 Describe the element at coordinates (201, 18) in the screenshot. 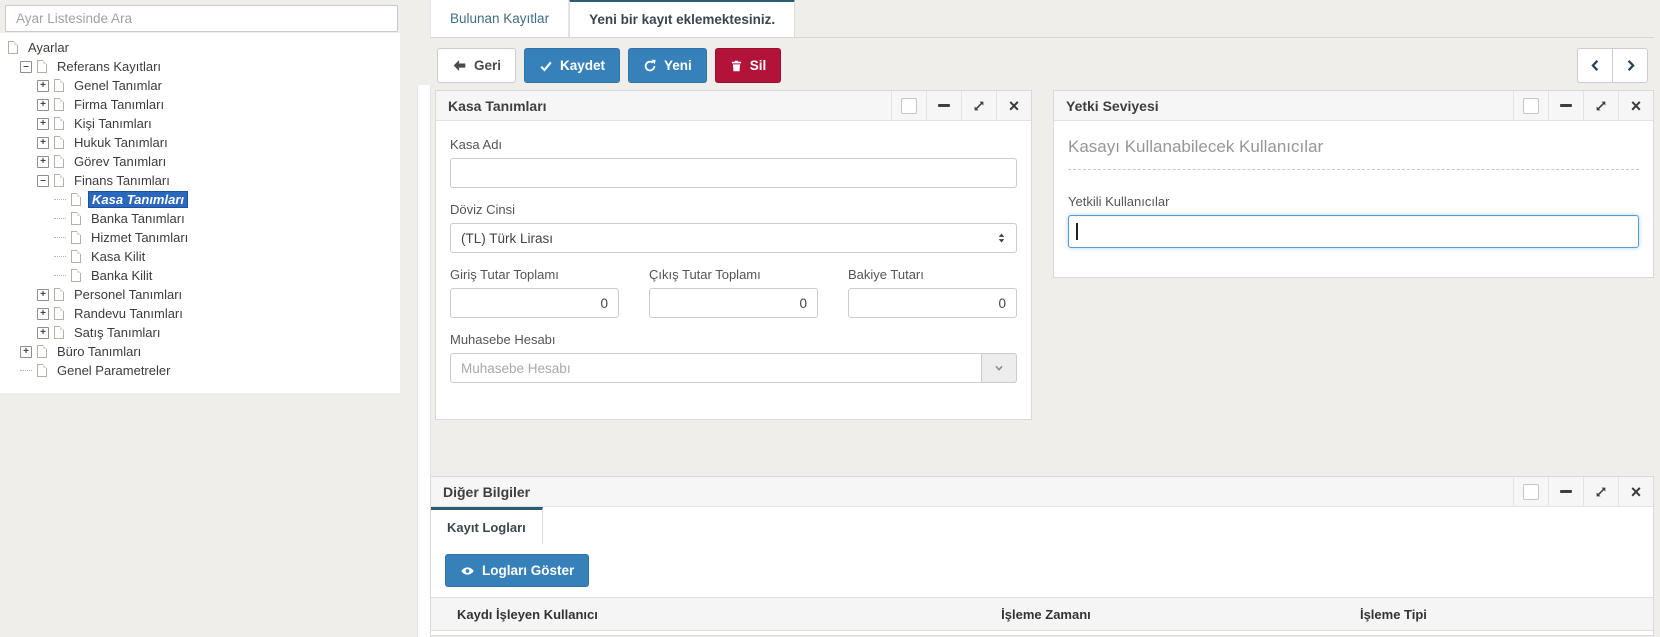

I see `search-input` at that location.